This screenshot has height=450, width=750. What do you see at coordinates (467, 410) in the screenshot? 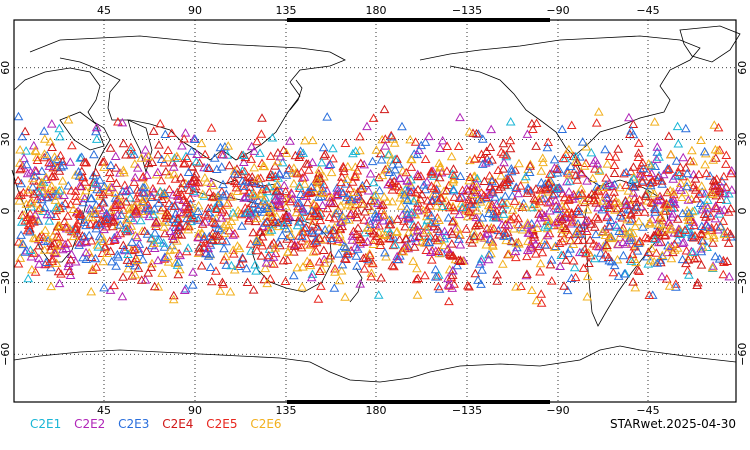
I see `lon-tick-bottom: −135` at bounding box center [467, 410].